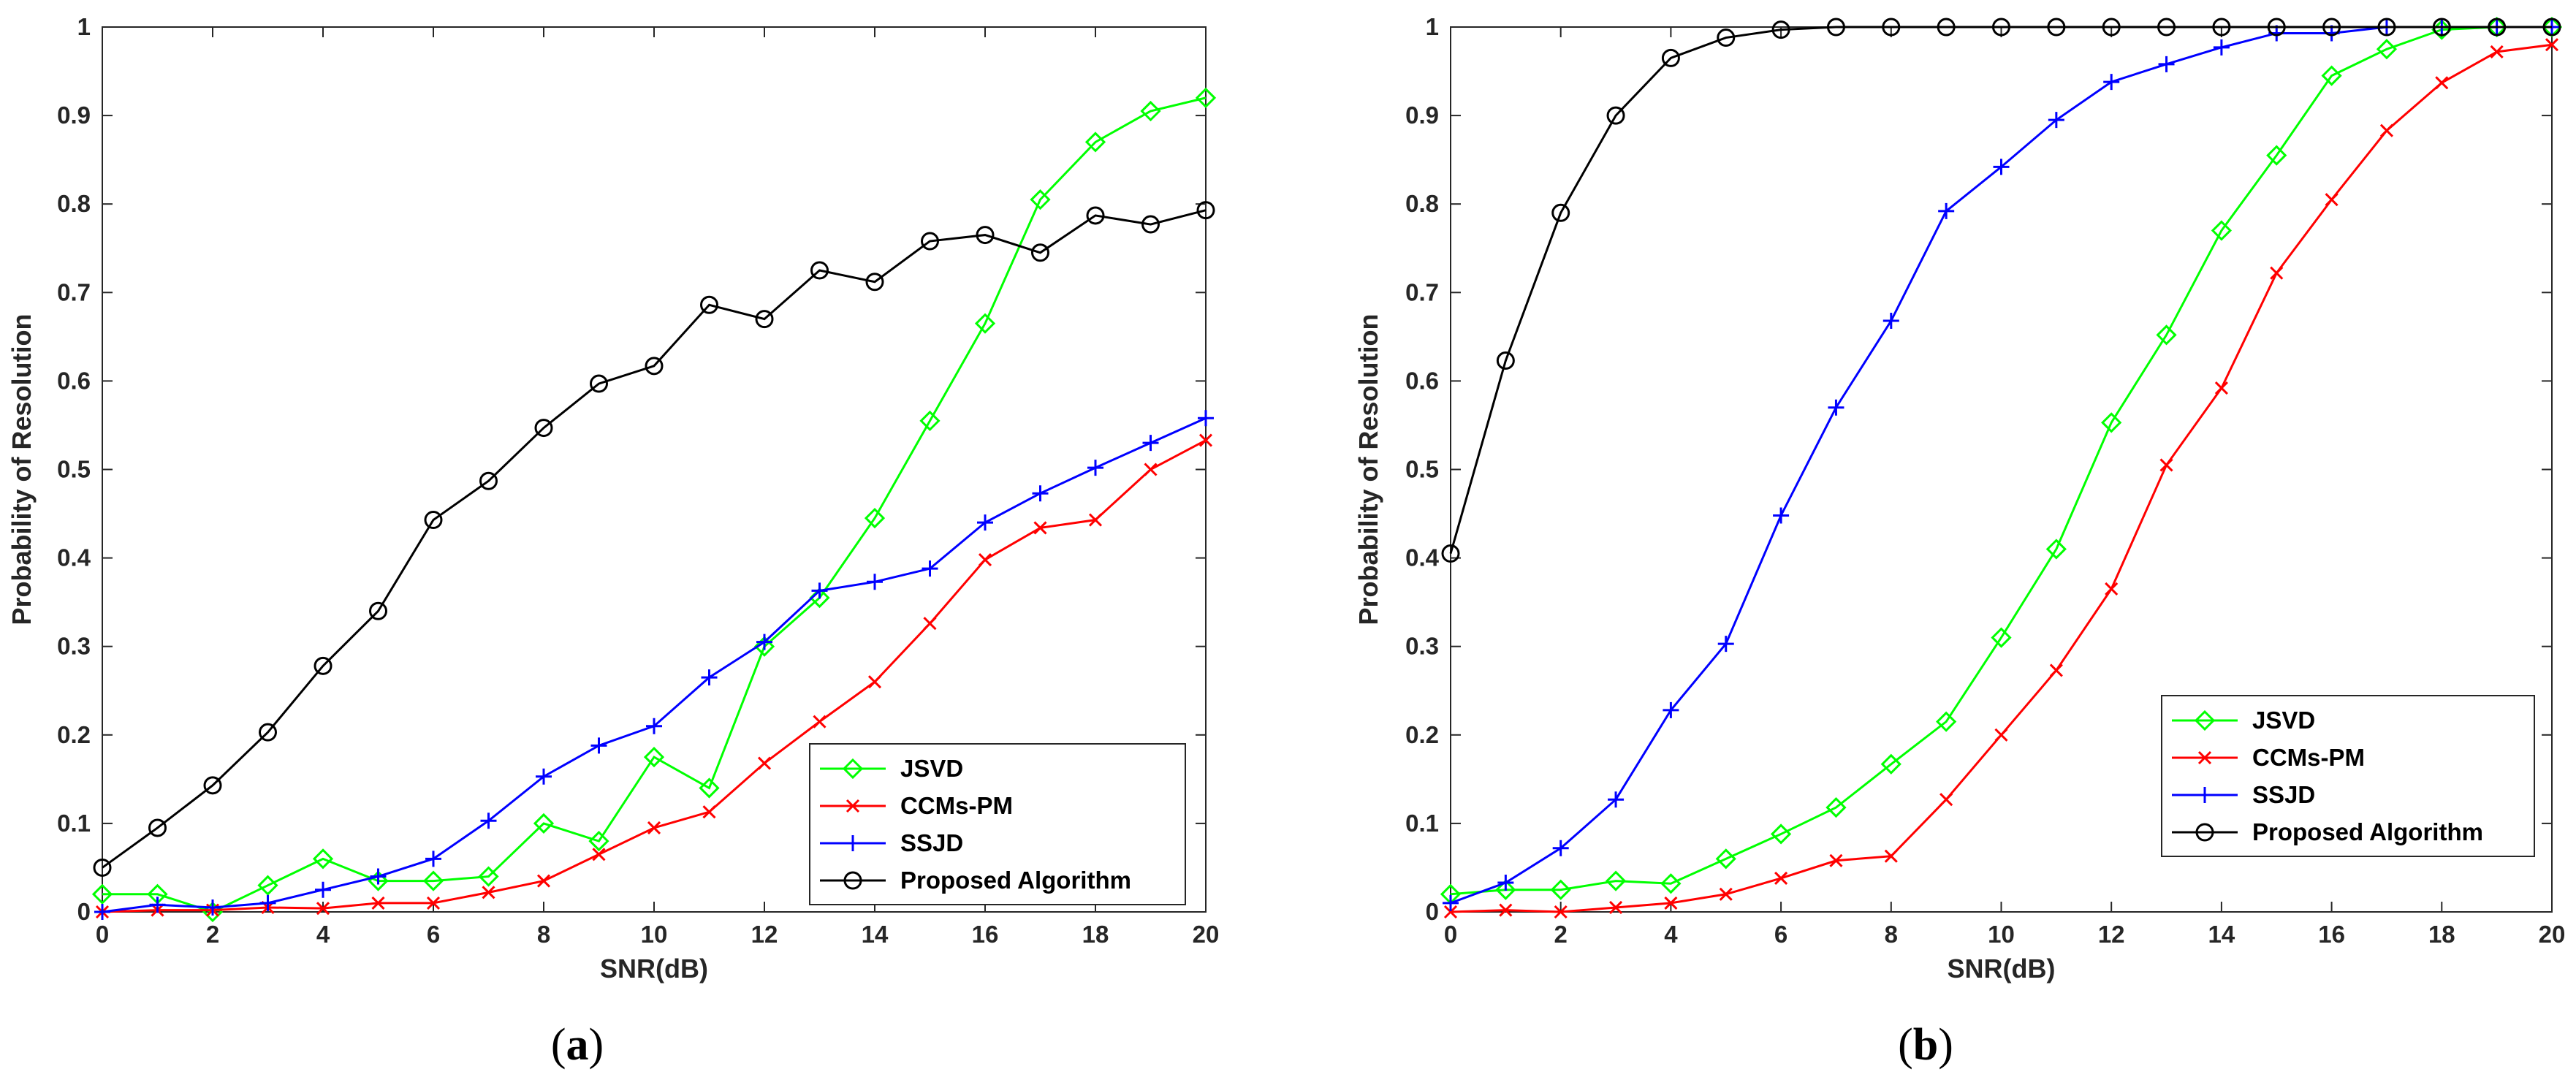 This screenshot has height=1088, width=2576. Describe the element at coordinates (1422, 469) in the screenshot. I see `y-tick-label: 0.5` at that location.